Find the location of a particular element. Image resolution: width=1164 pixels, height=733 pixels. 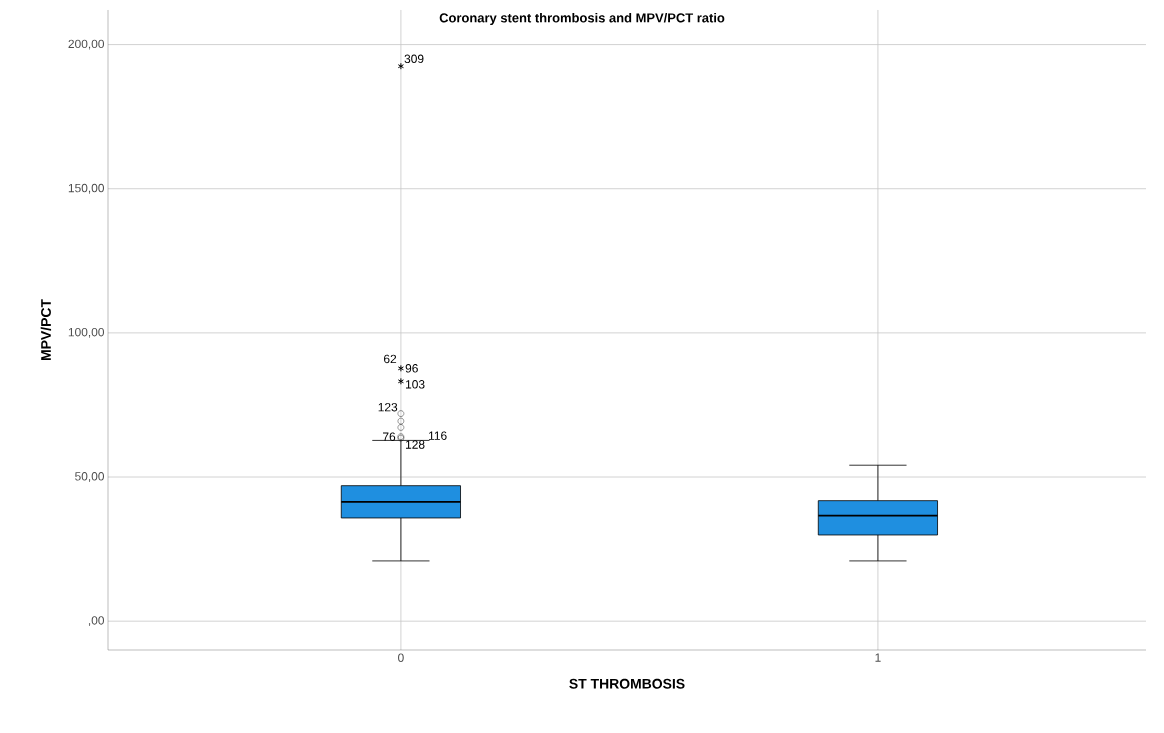

x-tick-label: 1 is located at coordinates (878, 657).